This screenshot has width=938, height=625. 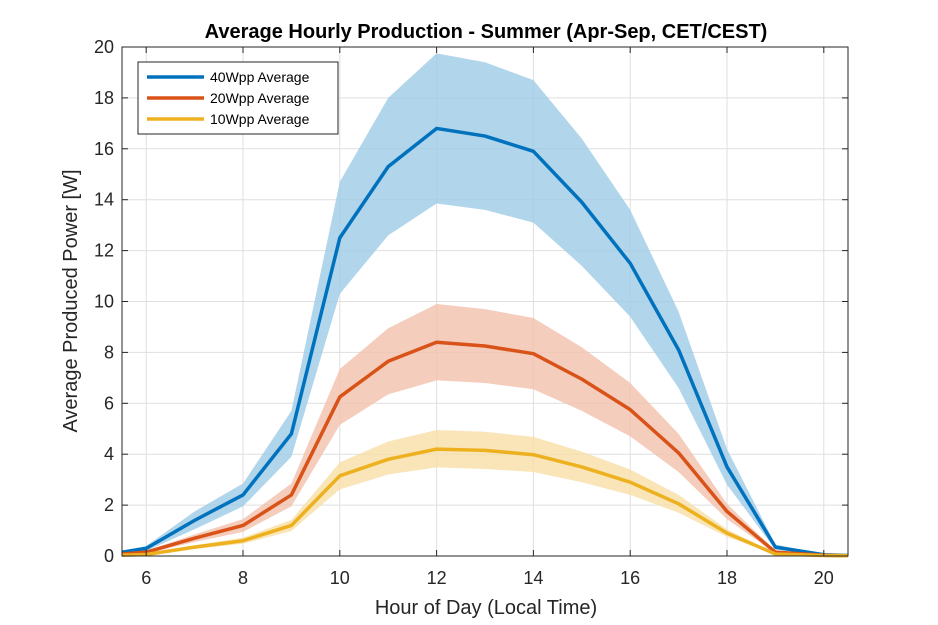 What do you see at coordinates (109, 556) in the screenshot?
I see `y-tick-label: 0` at bounding box center [109, 556].